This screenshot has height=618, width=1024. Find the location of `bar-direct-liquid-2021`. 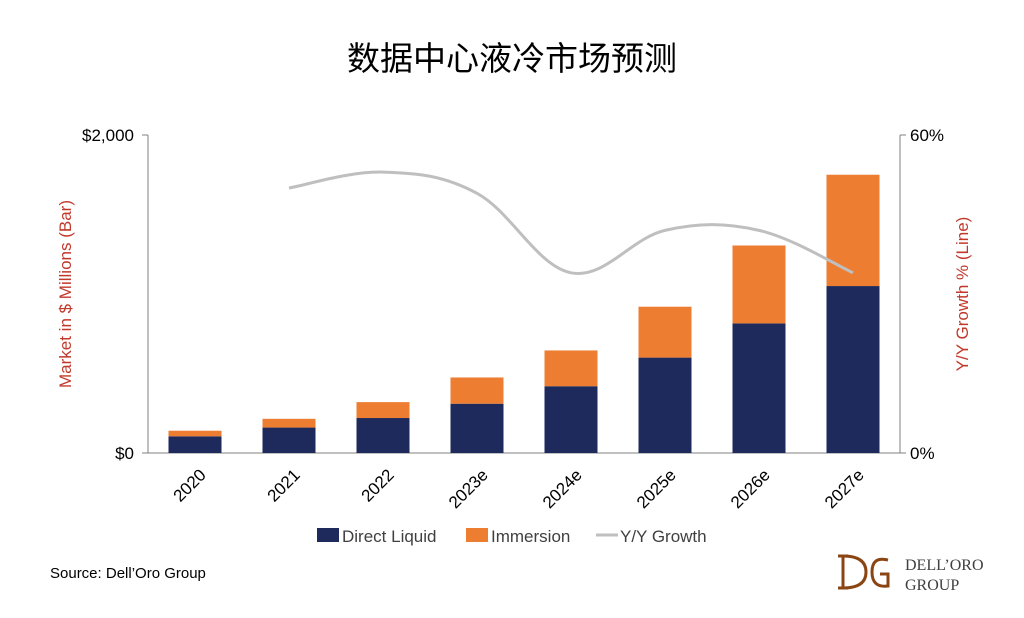

bar-direct-liquid-2021 is located at coordinates (289, 440).